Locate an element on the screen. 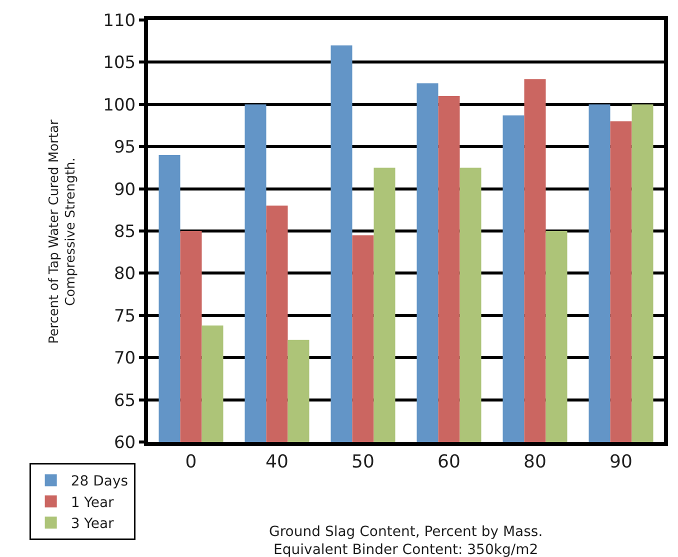 This screenshot has height=557, width=678. y-tick-label: 60 is located at coordinates (125, 442).